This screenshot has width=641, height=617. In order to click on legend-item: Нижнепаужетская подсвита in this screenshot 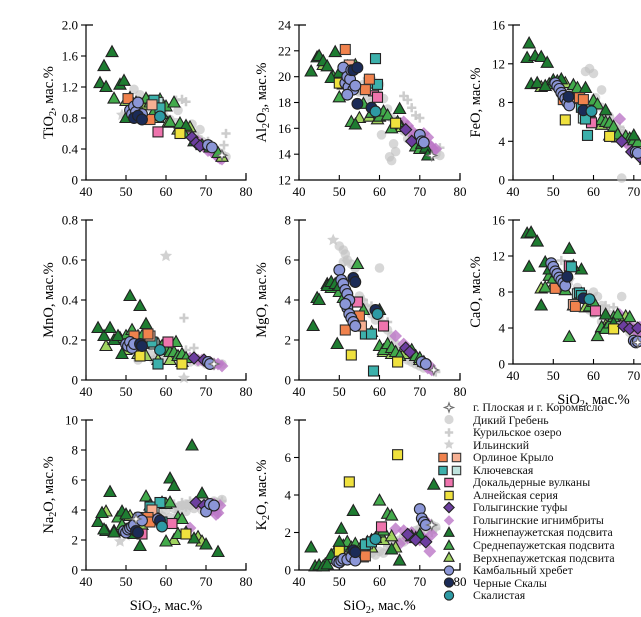, I will do `click(538, 532)`.